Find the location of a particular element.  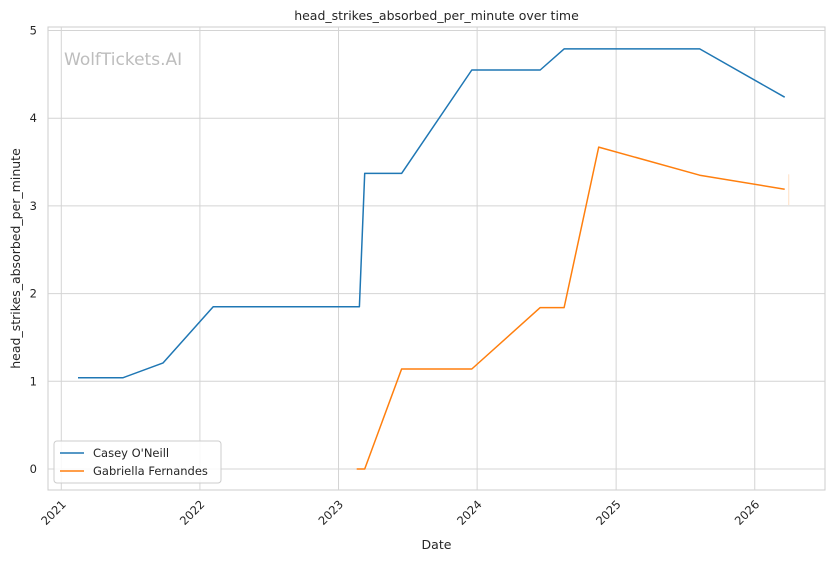

y-tick-label: 3 is located at coordinates (33, 206).